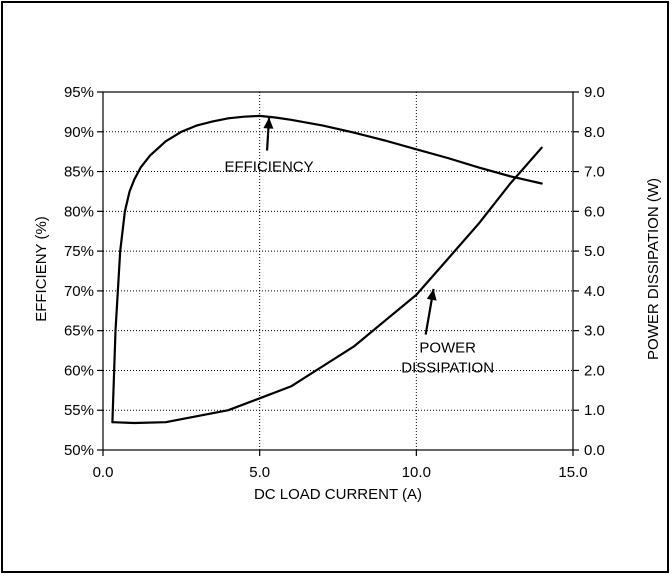 The width and height of the screenshot is (672, 576). I want to click on annotation-0-arrow-head, so click(268, 123).